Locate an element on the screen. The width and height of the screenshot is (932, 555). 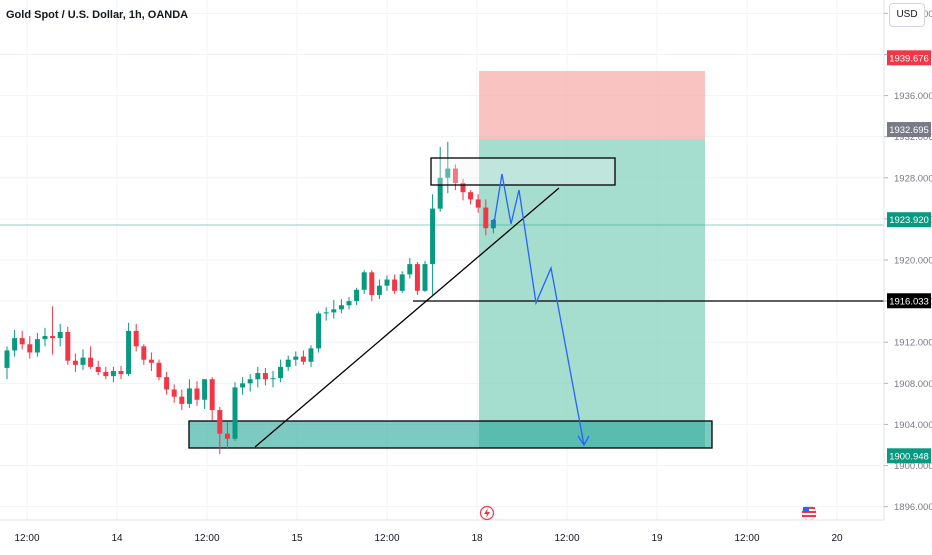
price-label-text: 1916.033 is located at coordinates (909, 301).